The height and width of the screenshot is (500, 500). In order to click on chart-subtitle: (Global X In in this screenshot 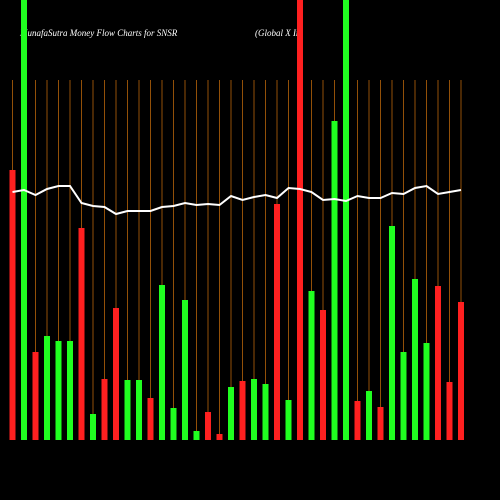, I will do `click(278, 33)`.